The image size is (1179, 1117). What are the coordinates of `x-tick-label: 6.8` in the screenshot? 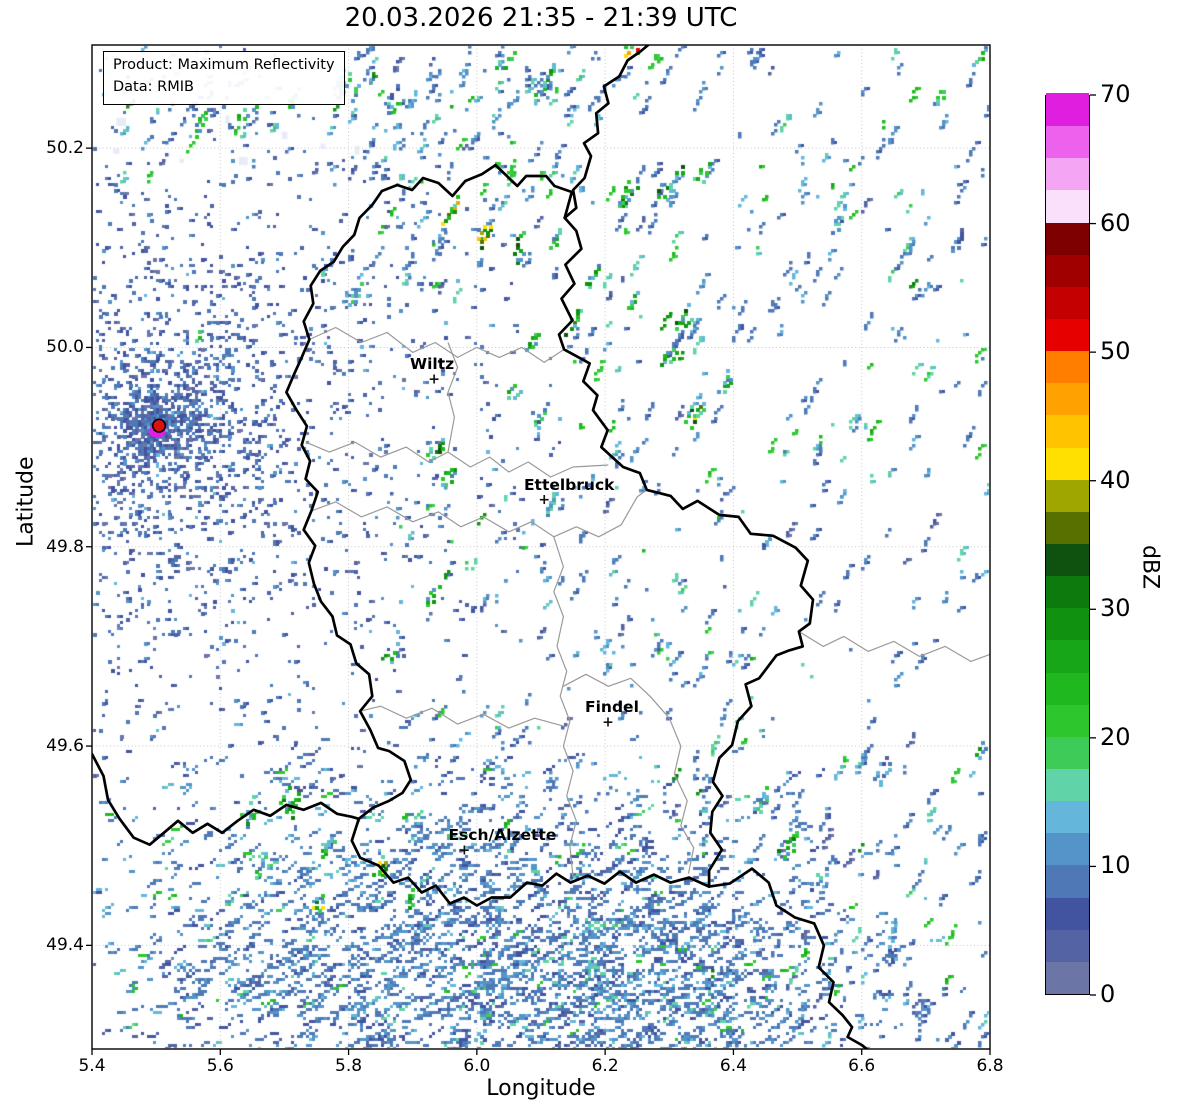 It's located at (990, 1066).